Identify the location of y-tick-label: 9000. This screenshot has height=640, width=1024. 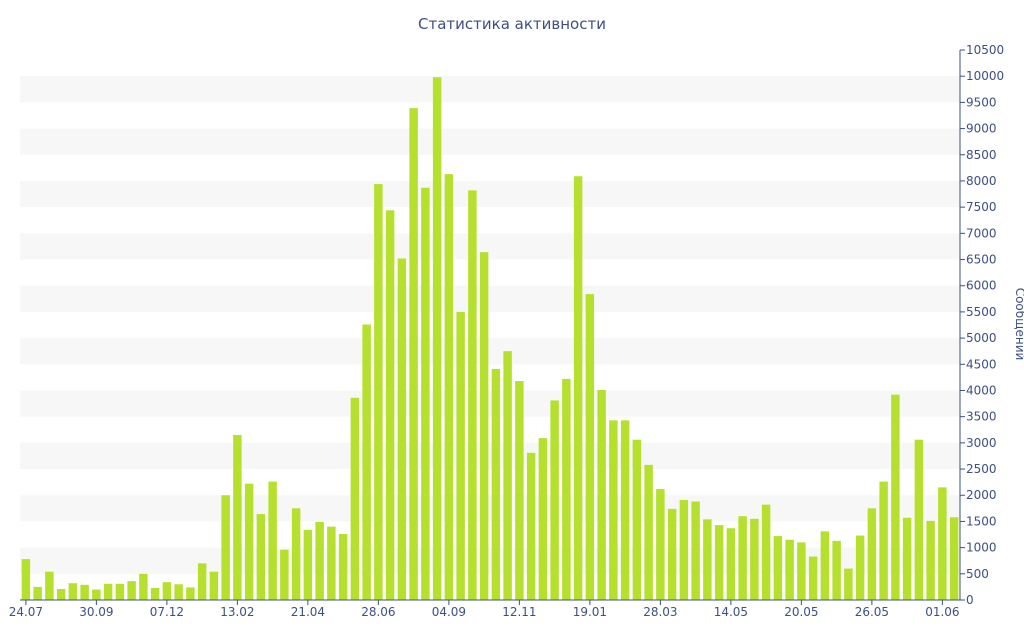
(981, 129).